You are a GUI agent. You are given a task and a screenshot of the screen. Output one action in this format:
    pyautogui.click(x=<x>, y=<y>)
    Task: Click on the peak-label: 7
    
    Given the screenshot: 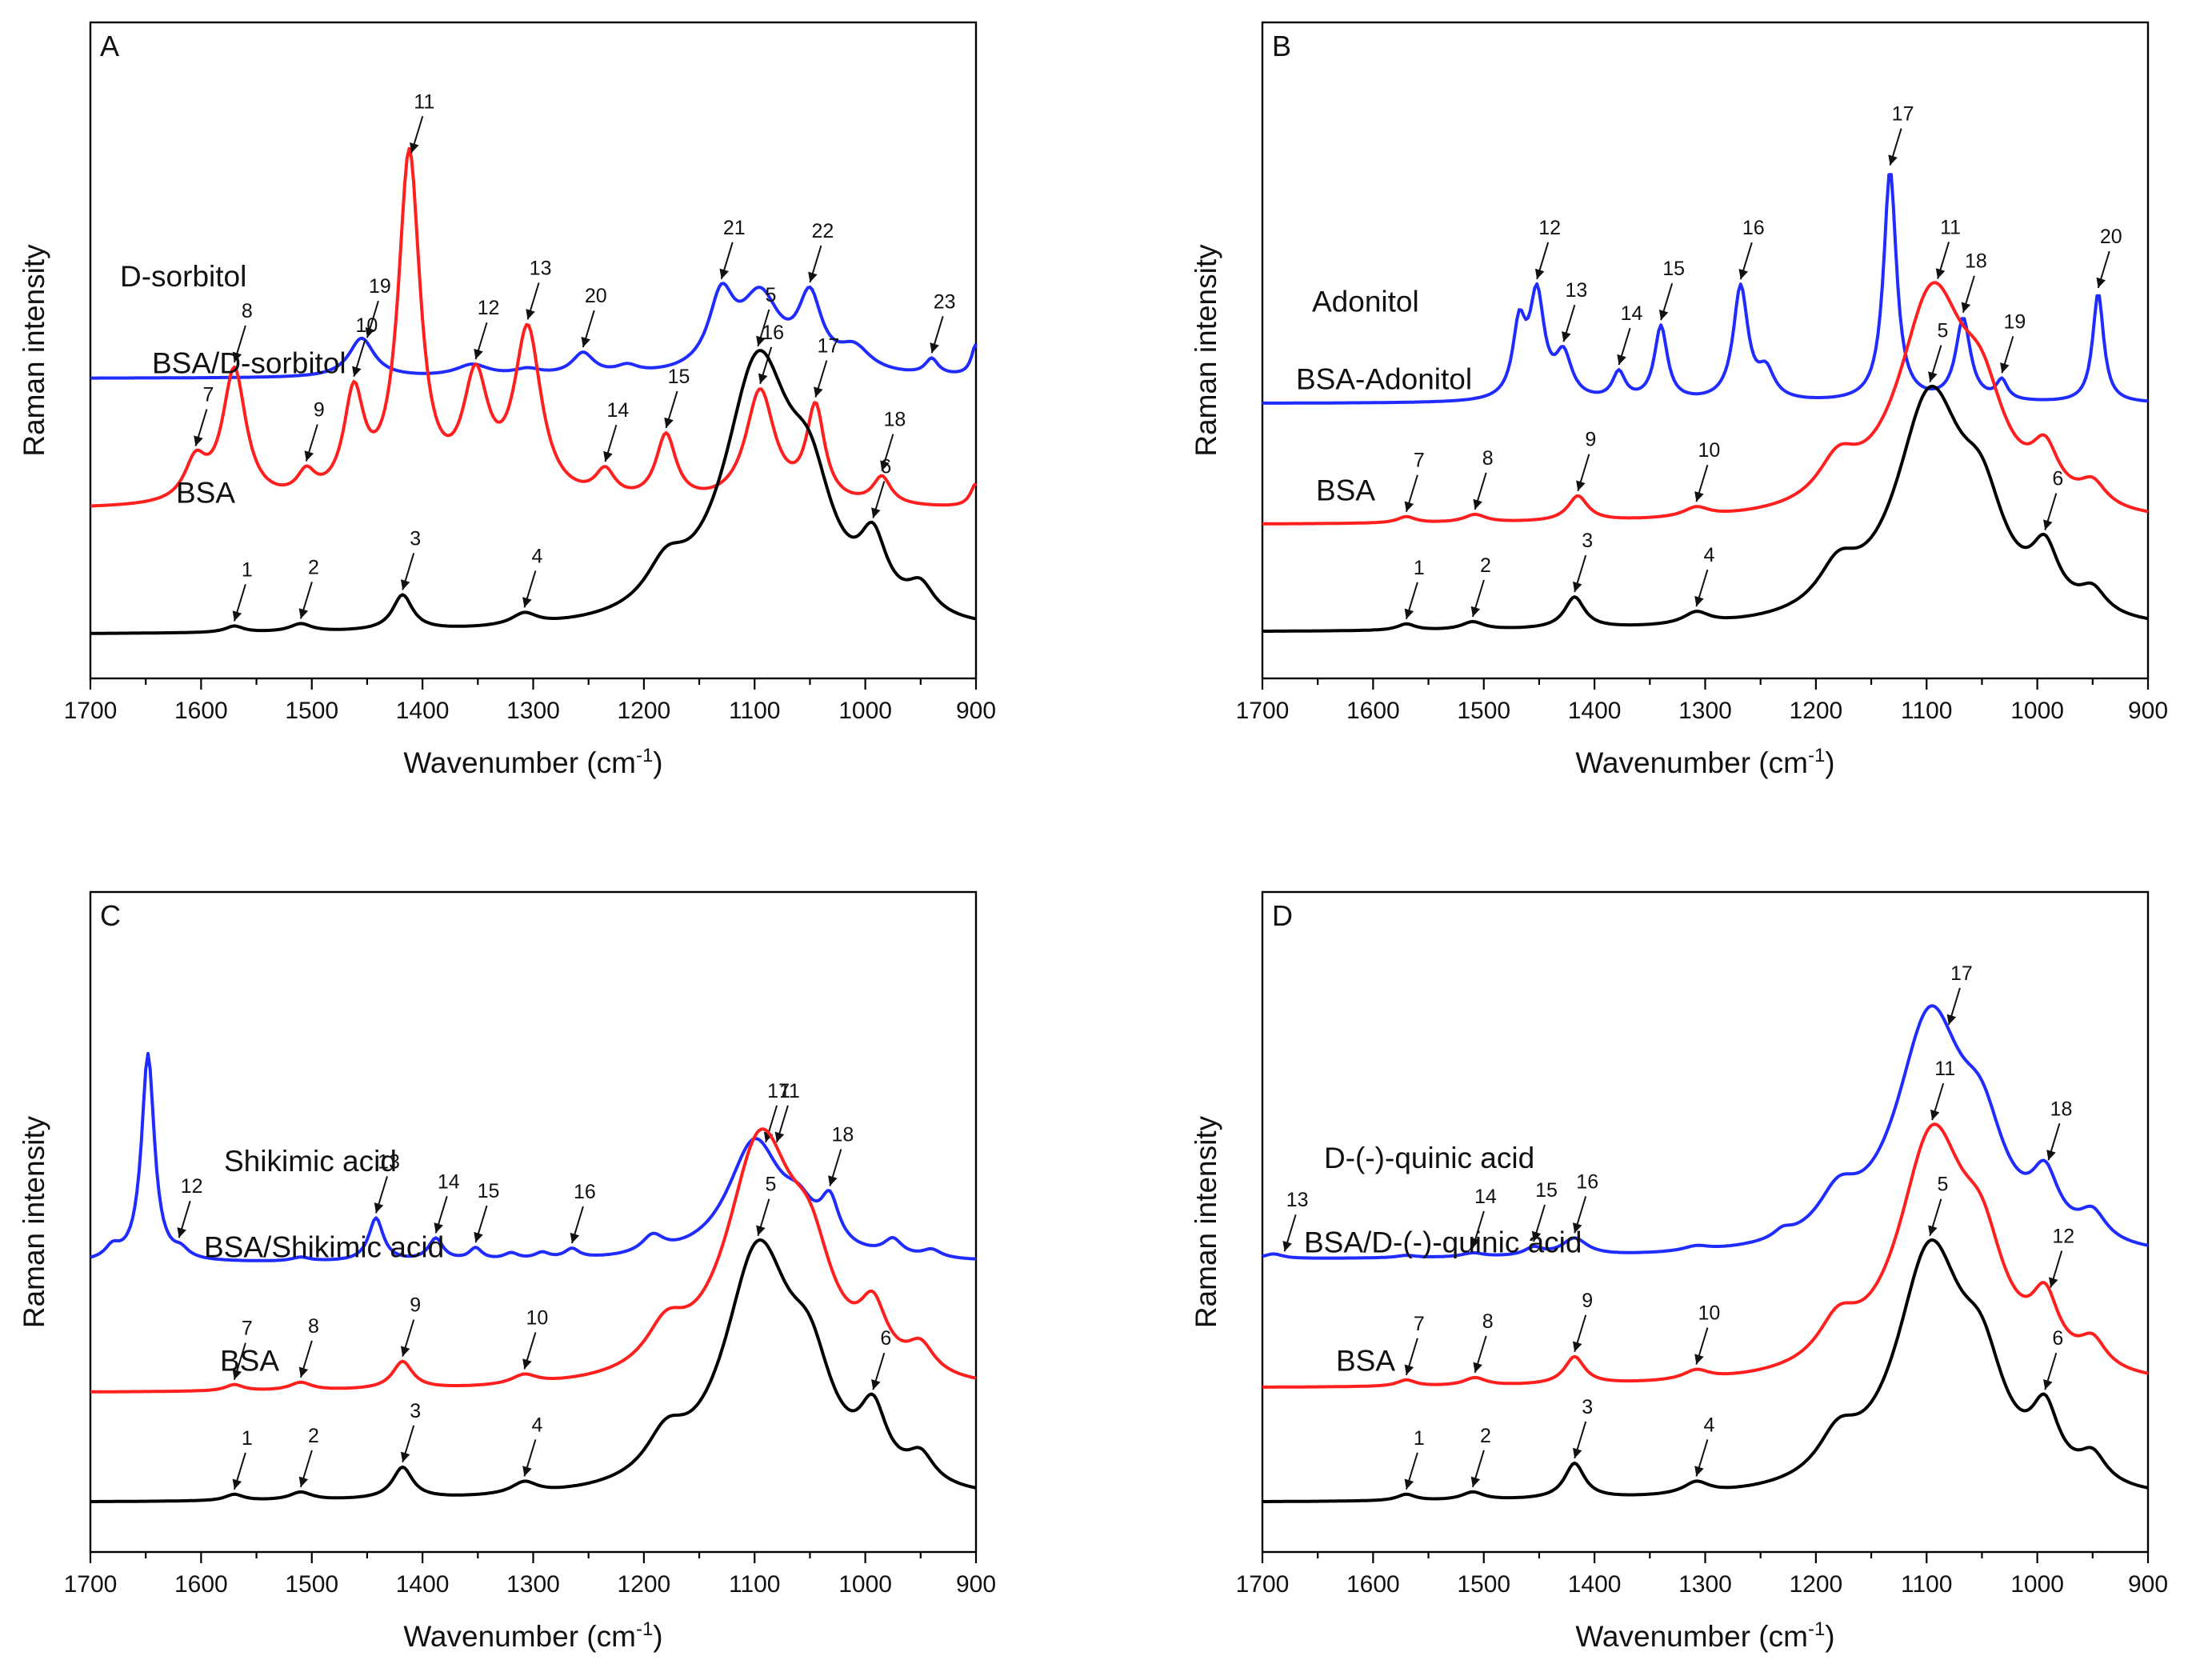 What is the action you would take?
    pyautogui.click(x=208, y=395)
    